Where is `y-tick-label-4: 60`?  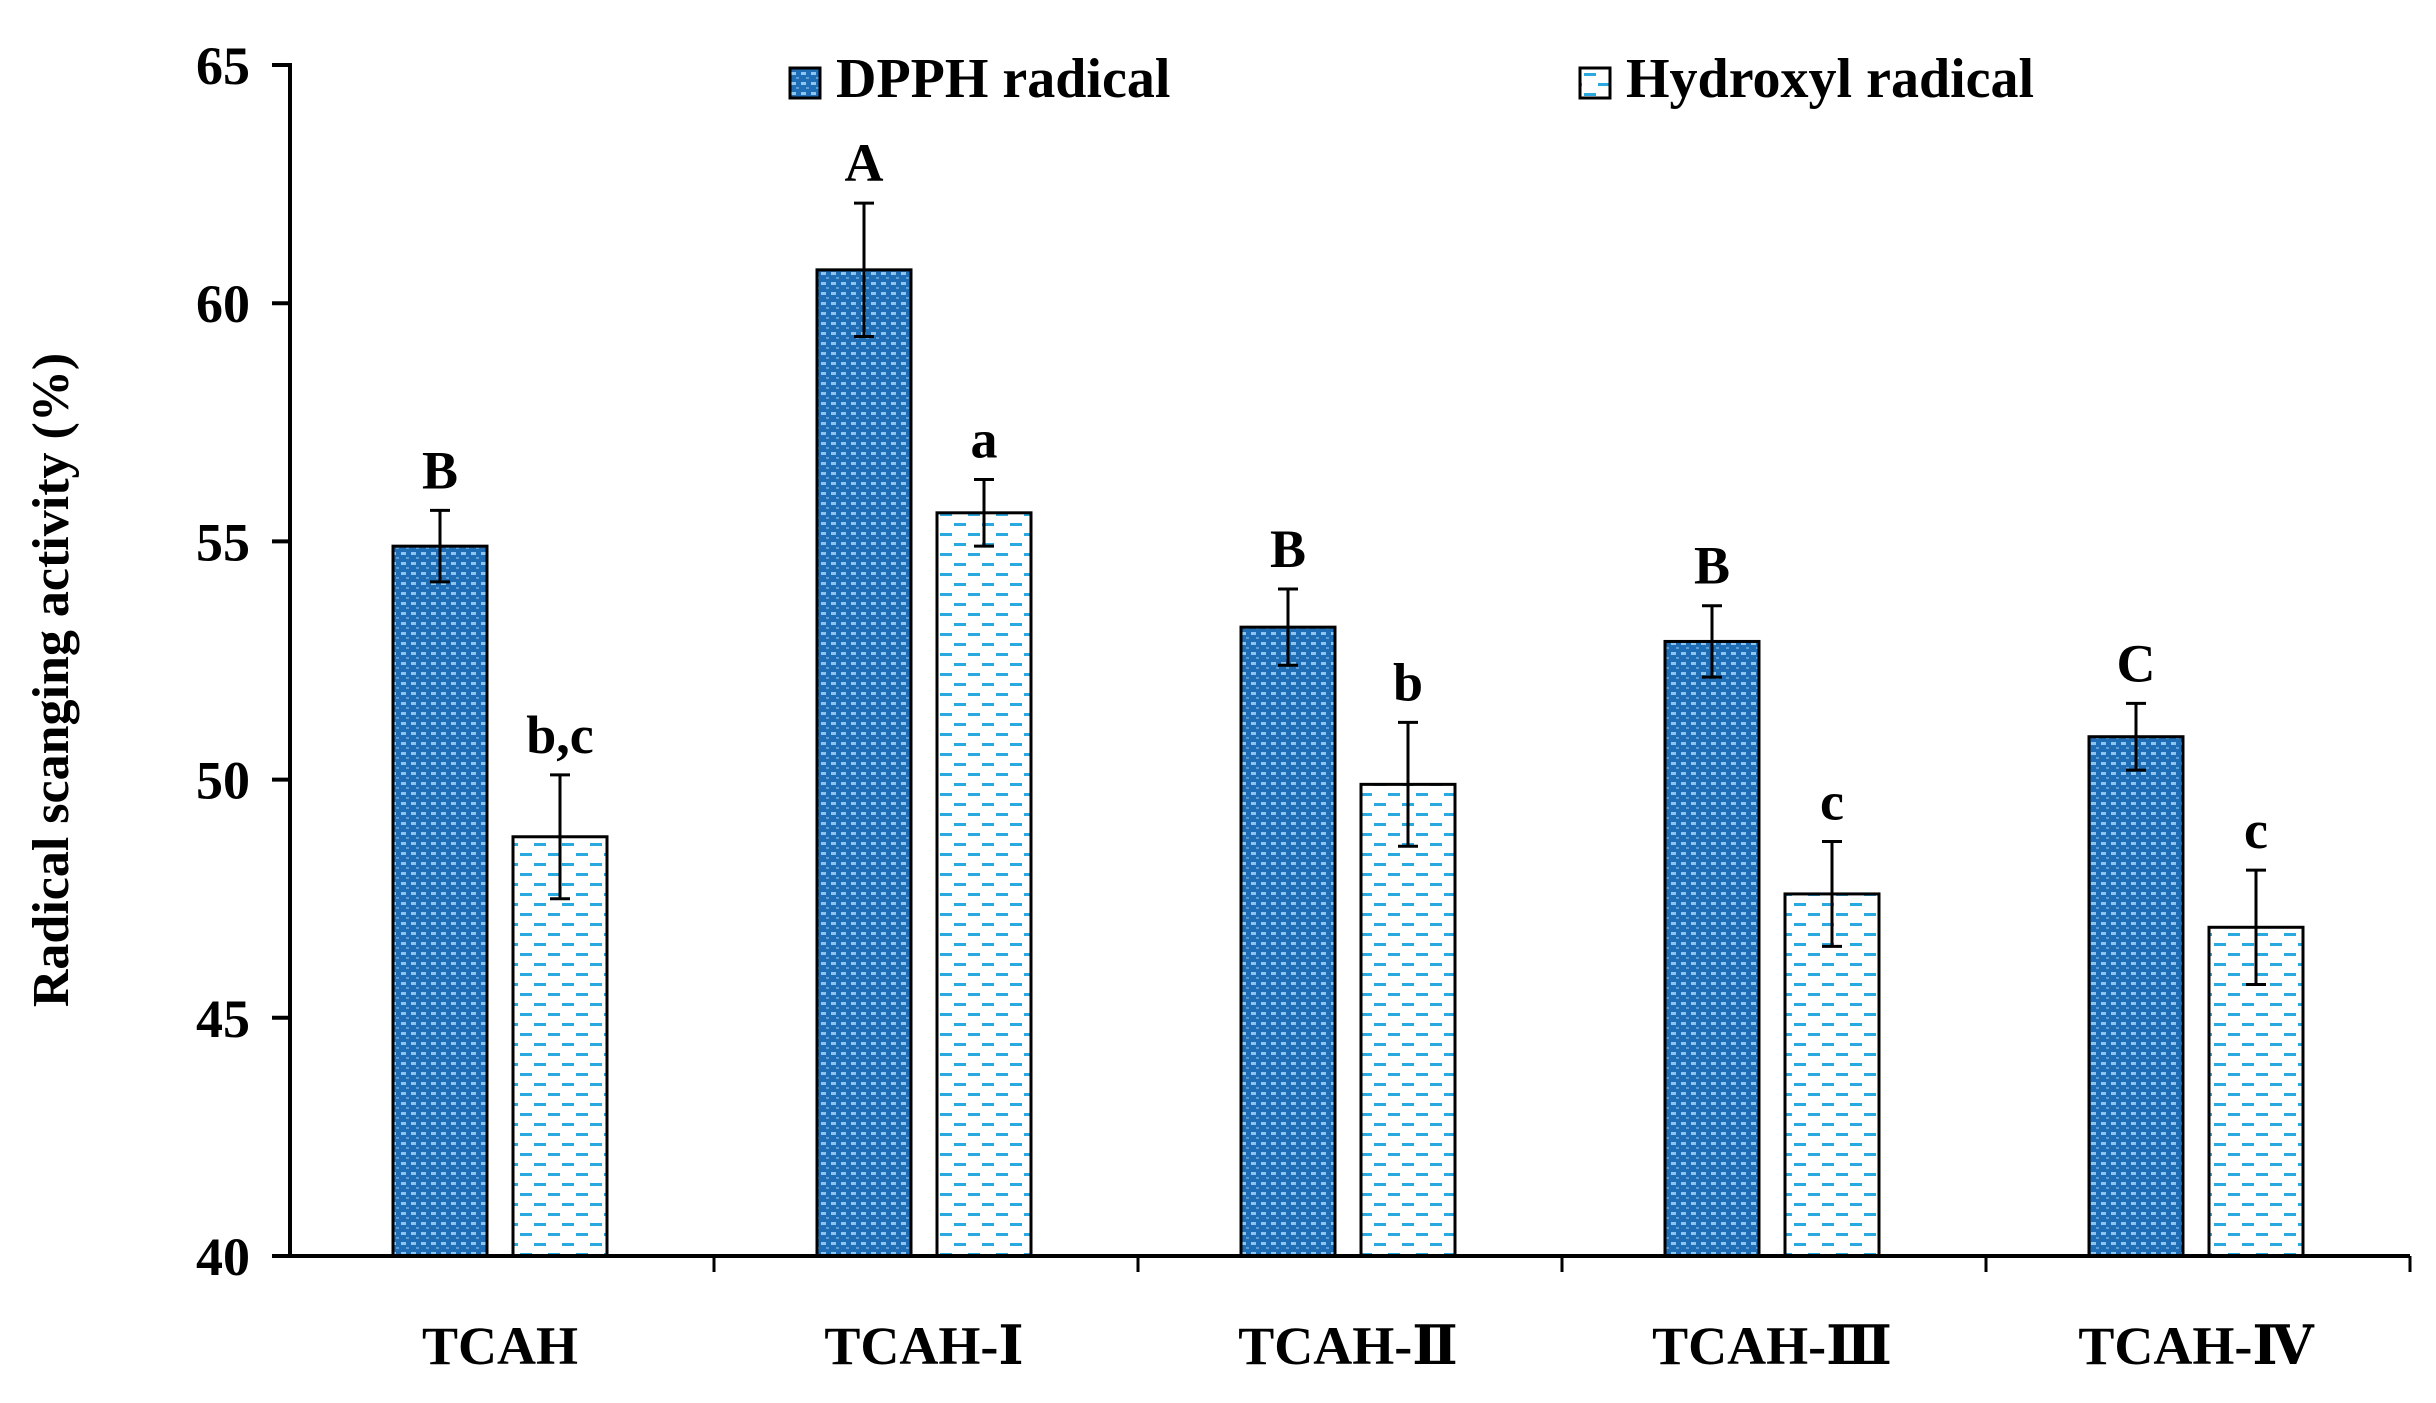
y-tick-label-4: 60 is located at coordinates (223, 304).